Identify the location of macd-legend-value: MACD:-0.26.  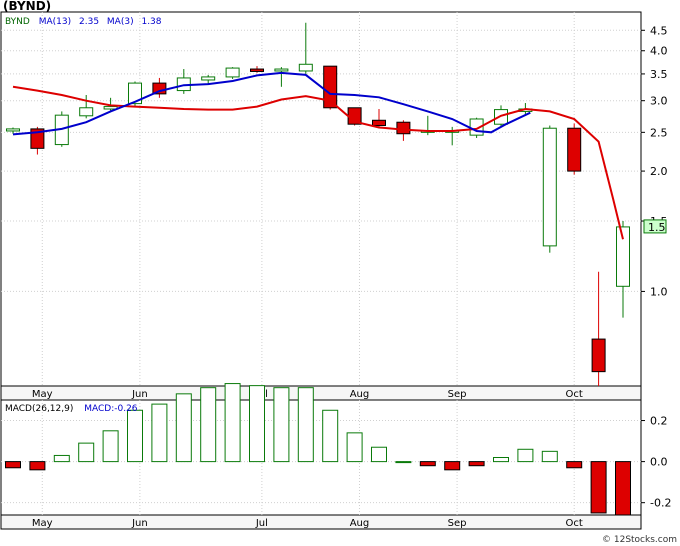
(111, 409).